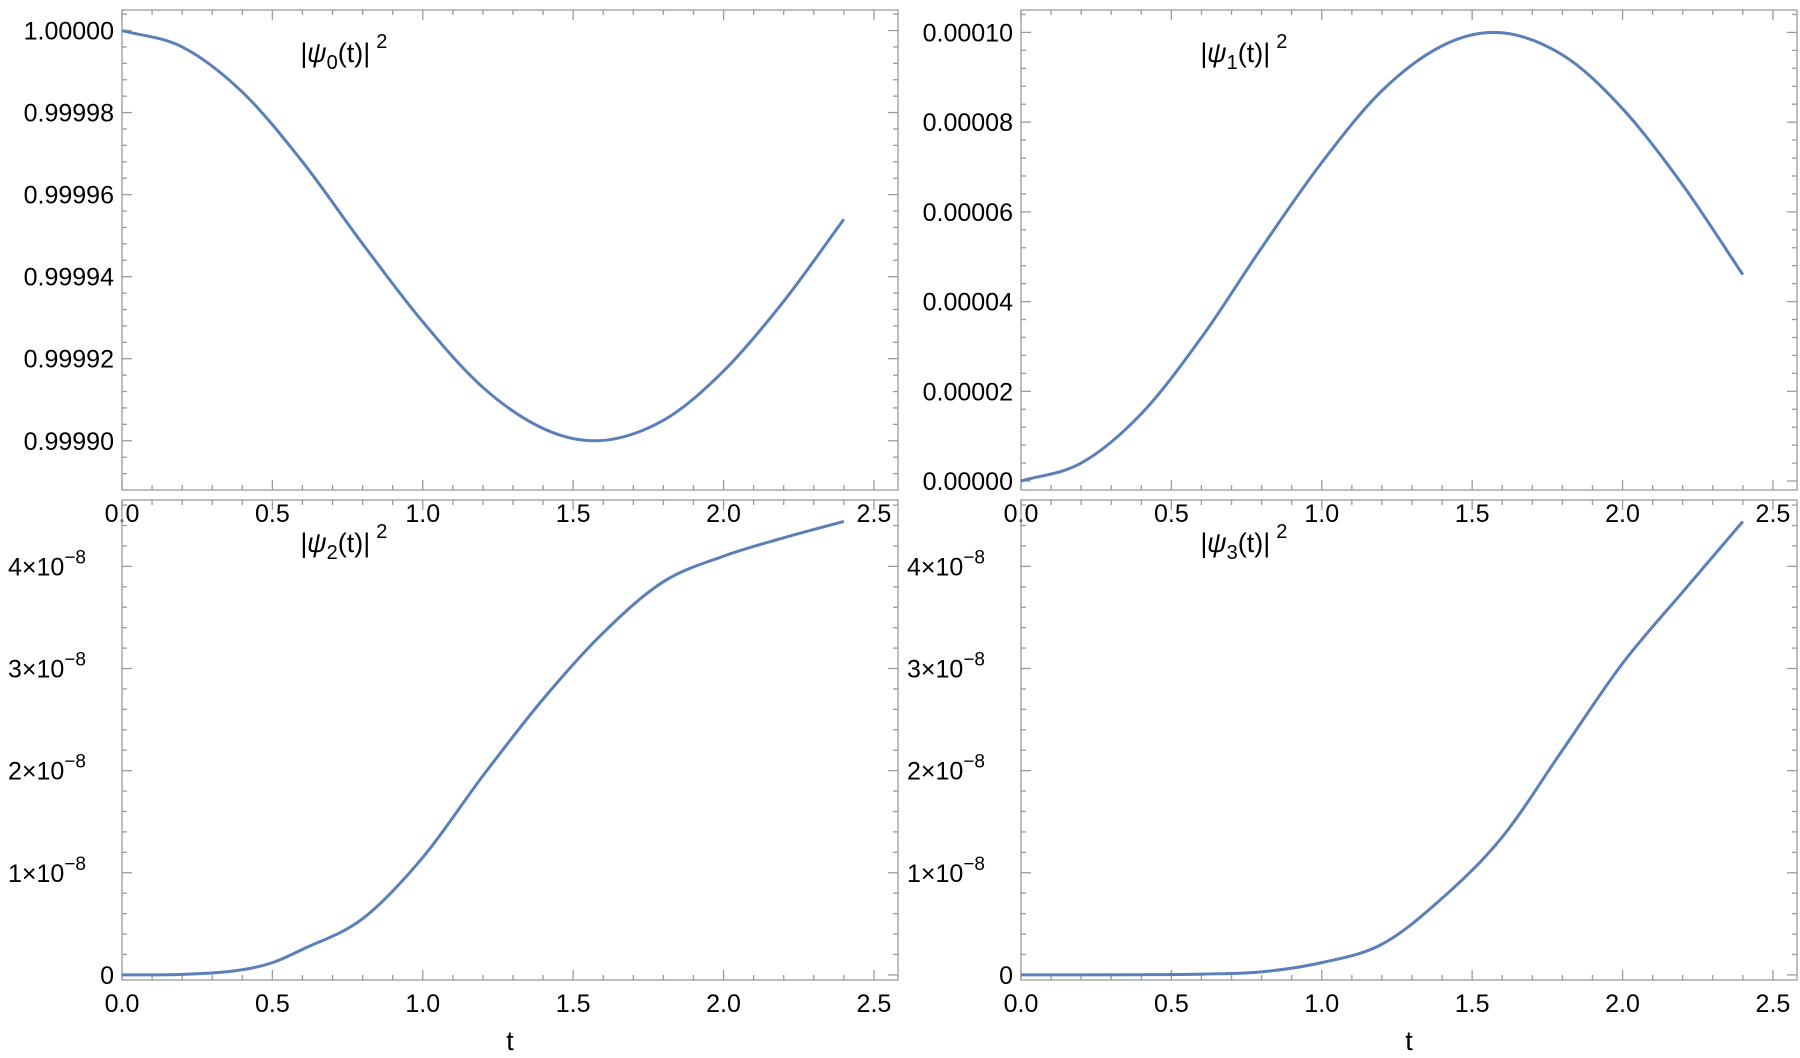 This screenshot has height=1058, width=1800. Describe the element at coordinates (968, 213) in the screenshot. I see `y-tick-label: 0.00006` at that location.